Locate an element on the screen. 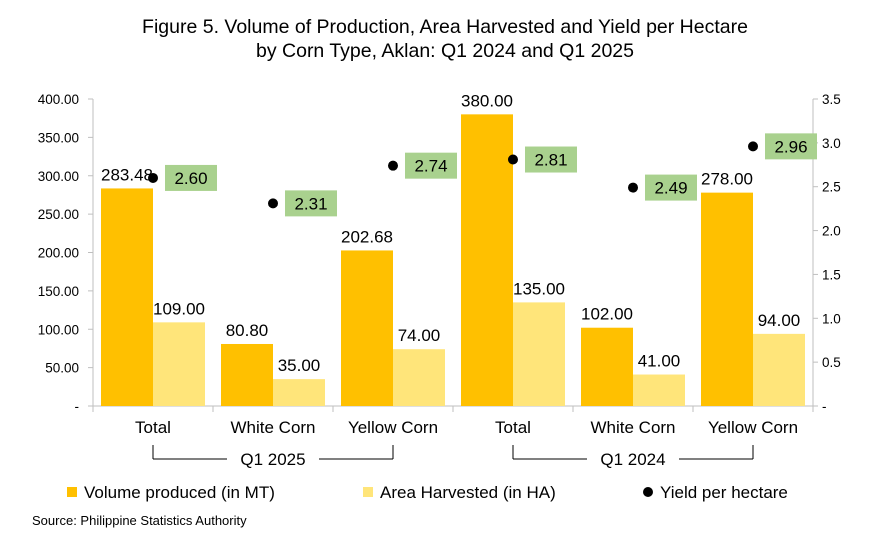  left-axis-tick-label: 250.00 is located at coordinates (58, 214).